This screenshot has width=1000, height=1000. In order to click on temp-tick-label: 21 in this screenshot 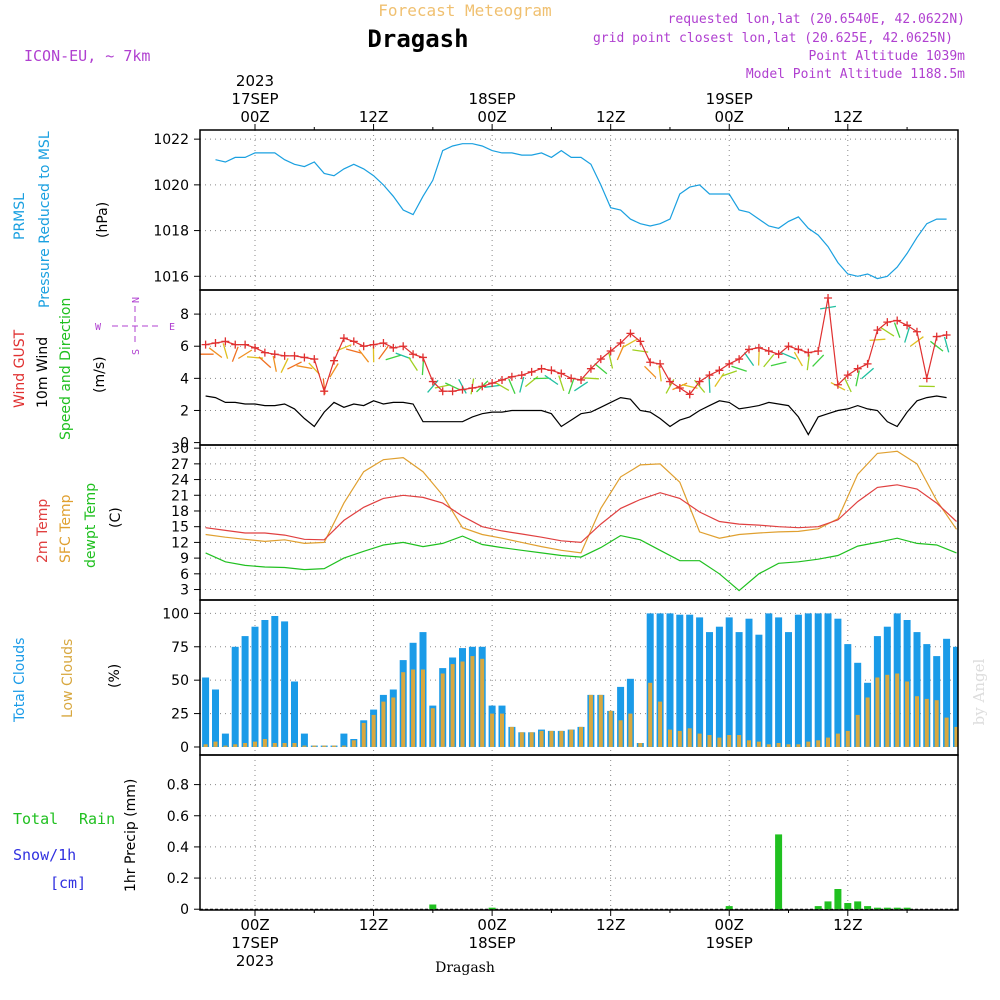, I will do `click(180, 496)`.